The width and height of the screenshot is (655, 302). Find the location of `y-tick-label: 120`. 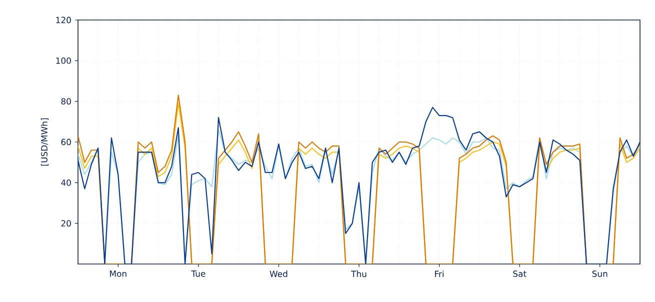

y-tick-label: 120 is located at coordinates (63, 20).